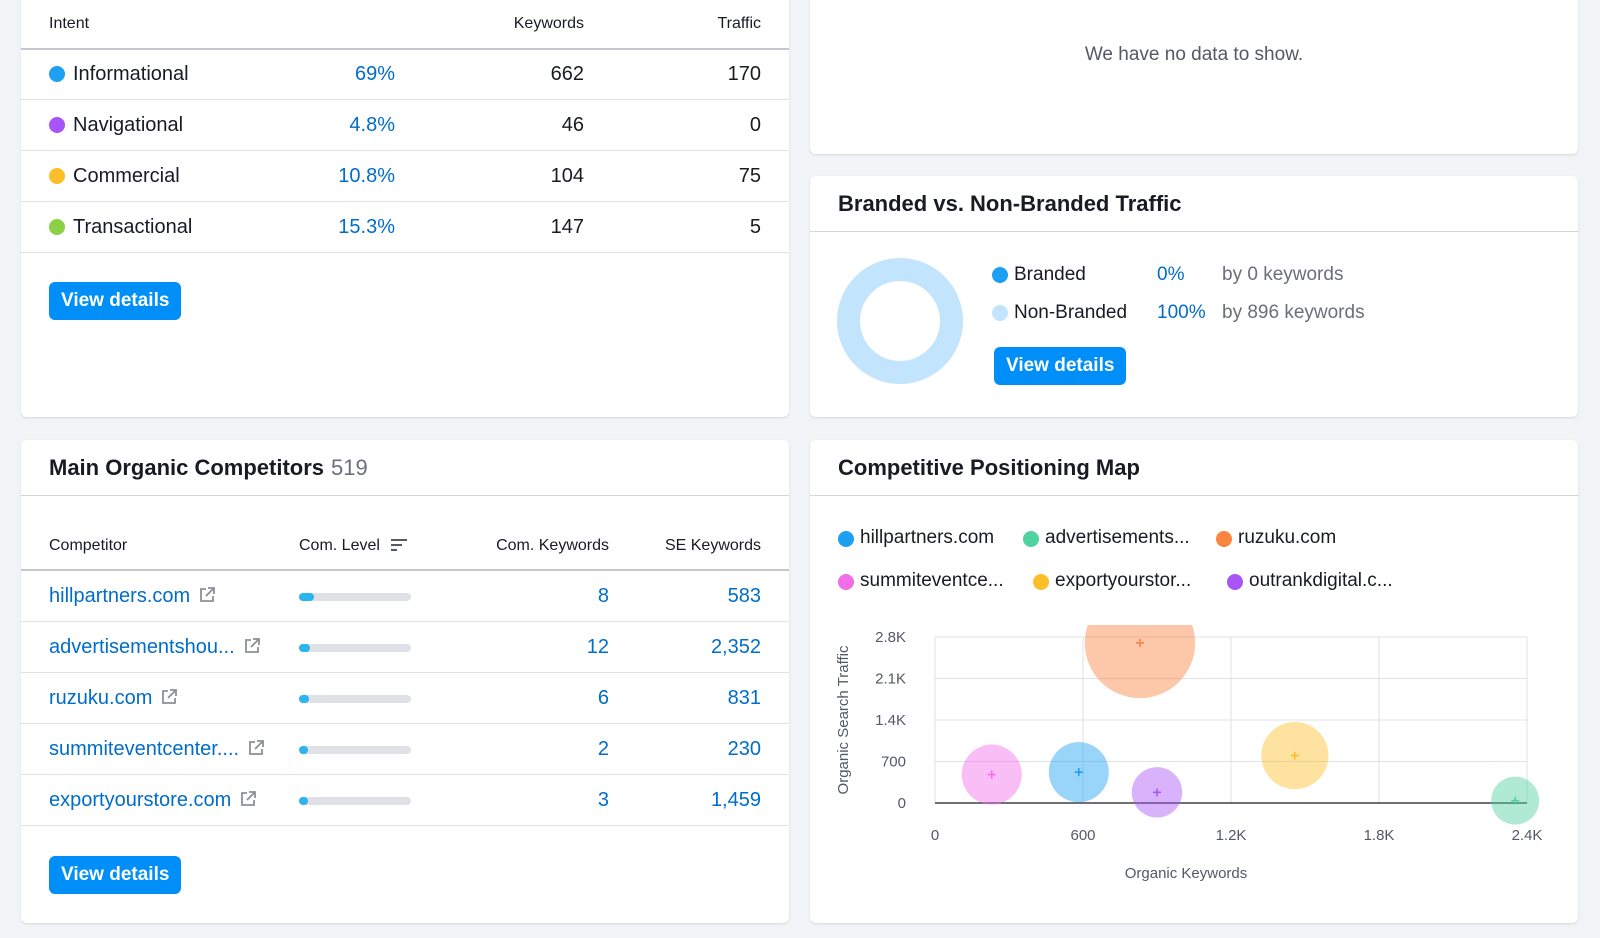  Describe the element at coordinates (902, 803) in the screenshot. I see `y-tick-label: 0` at that location.